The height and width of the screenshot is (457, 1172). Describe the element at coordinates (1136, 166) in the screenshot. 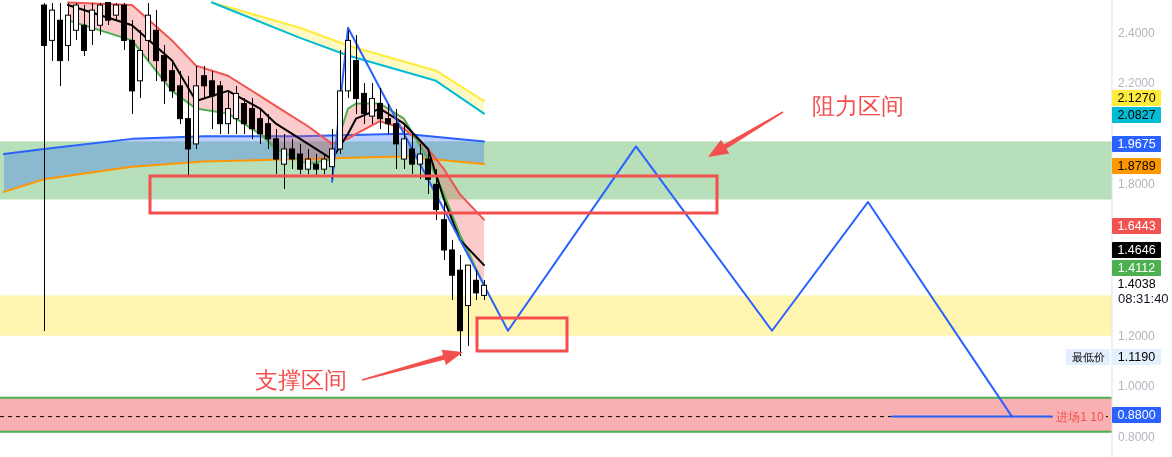

I see `text: 1.8789` at that location.